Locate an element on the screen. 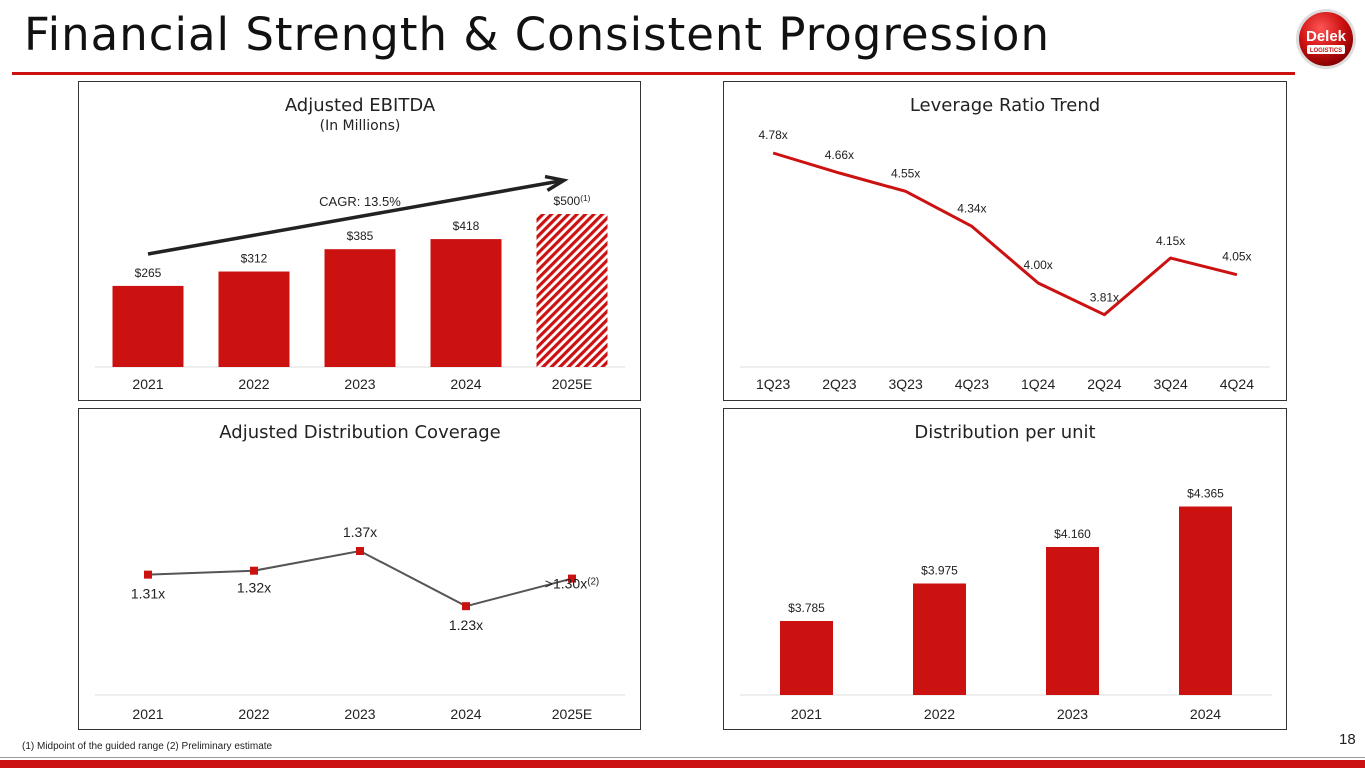 This screenshot has width=1365, height=768. cagr-arrow-line is located at coordinates (354, 217).